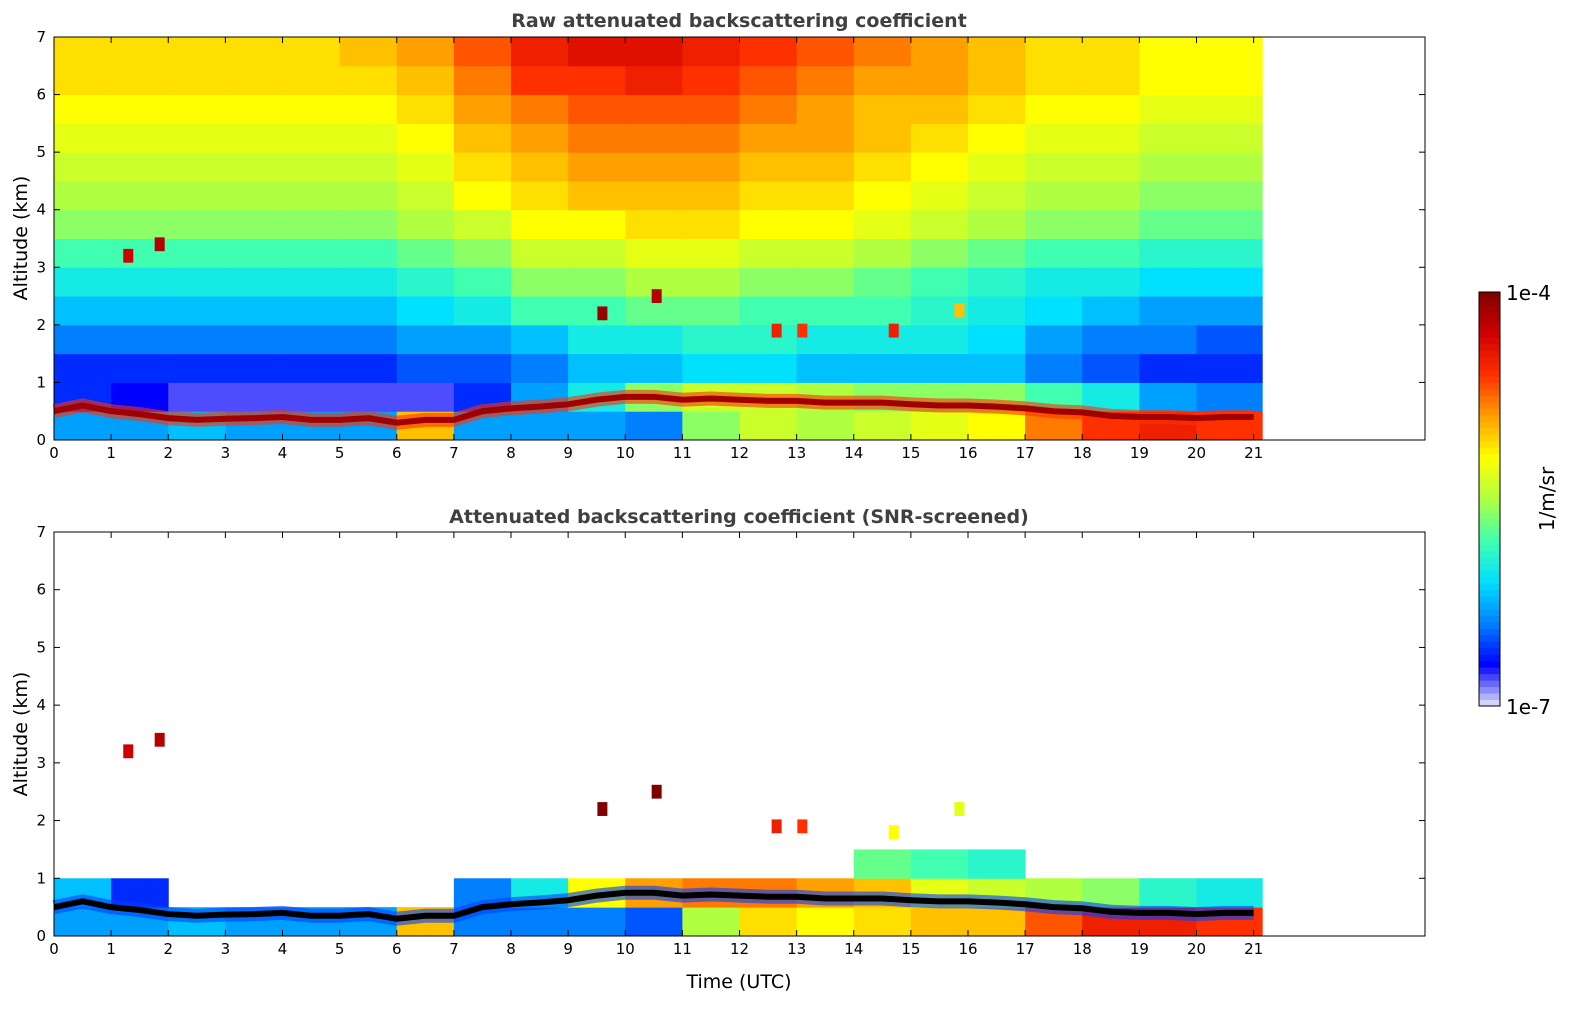  What do you see at coordinates (41, 210) in the screenshot?
I see `y-tick-label: 4` at bounding box center [41, 210].